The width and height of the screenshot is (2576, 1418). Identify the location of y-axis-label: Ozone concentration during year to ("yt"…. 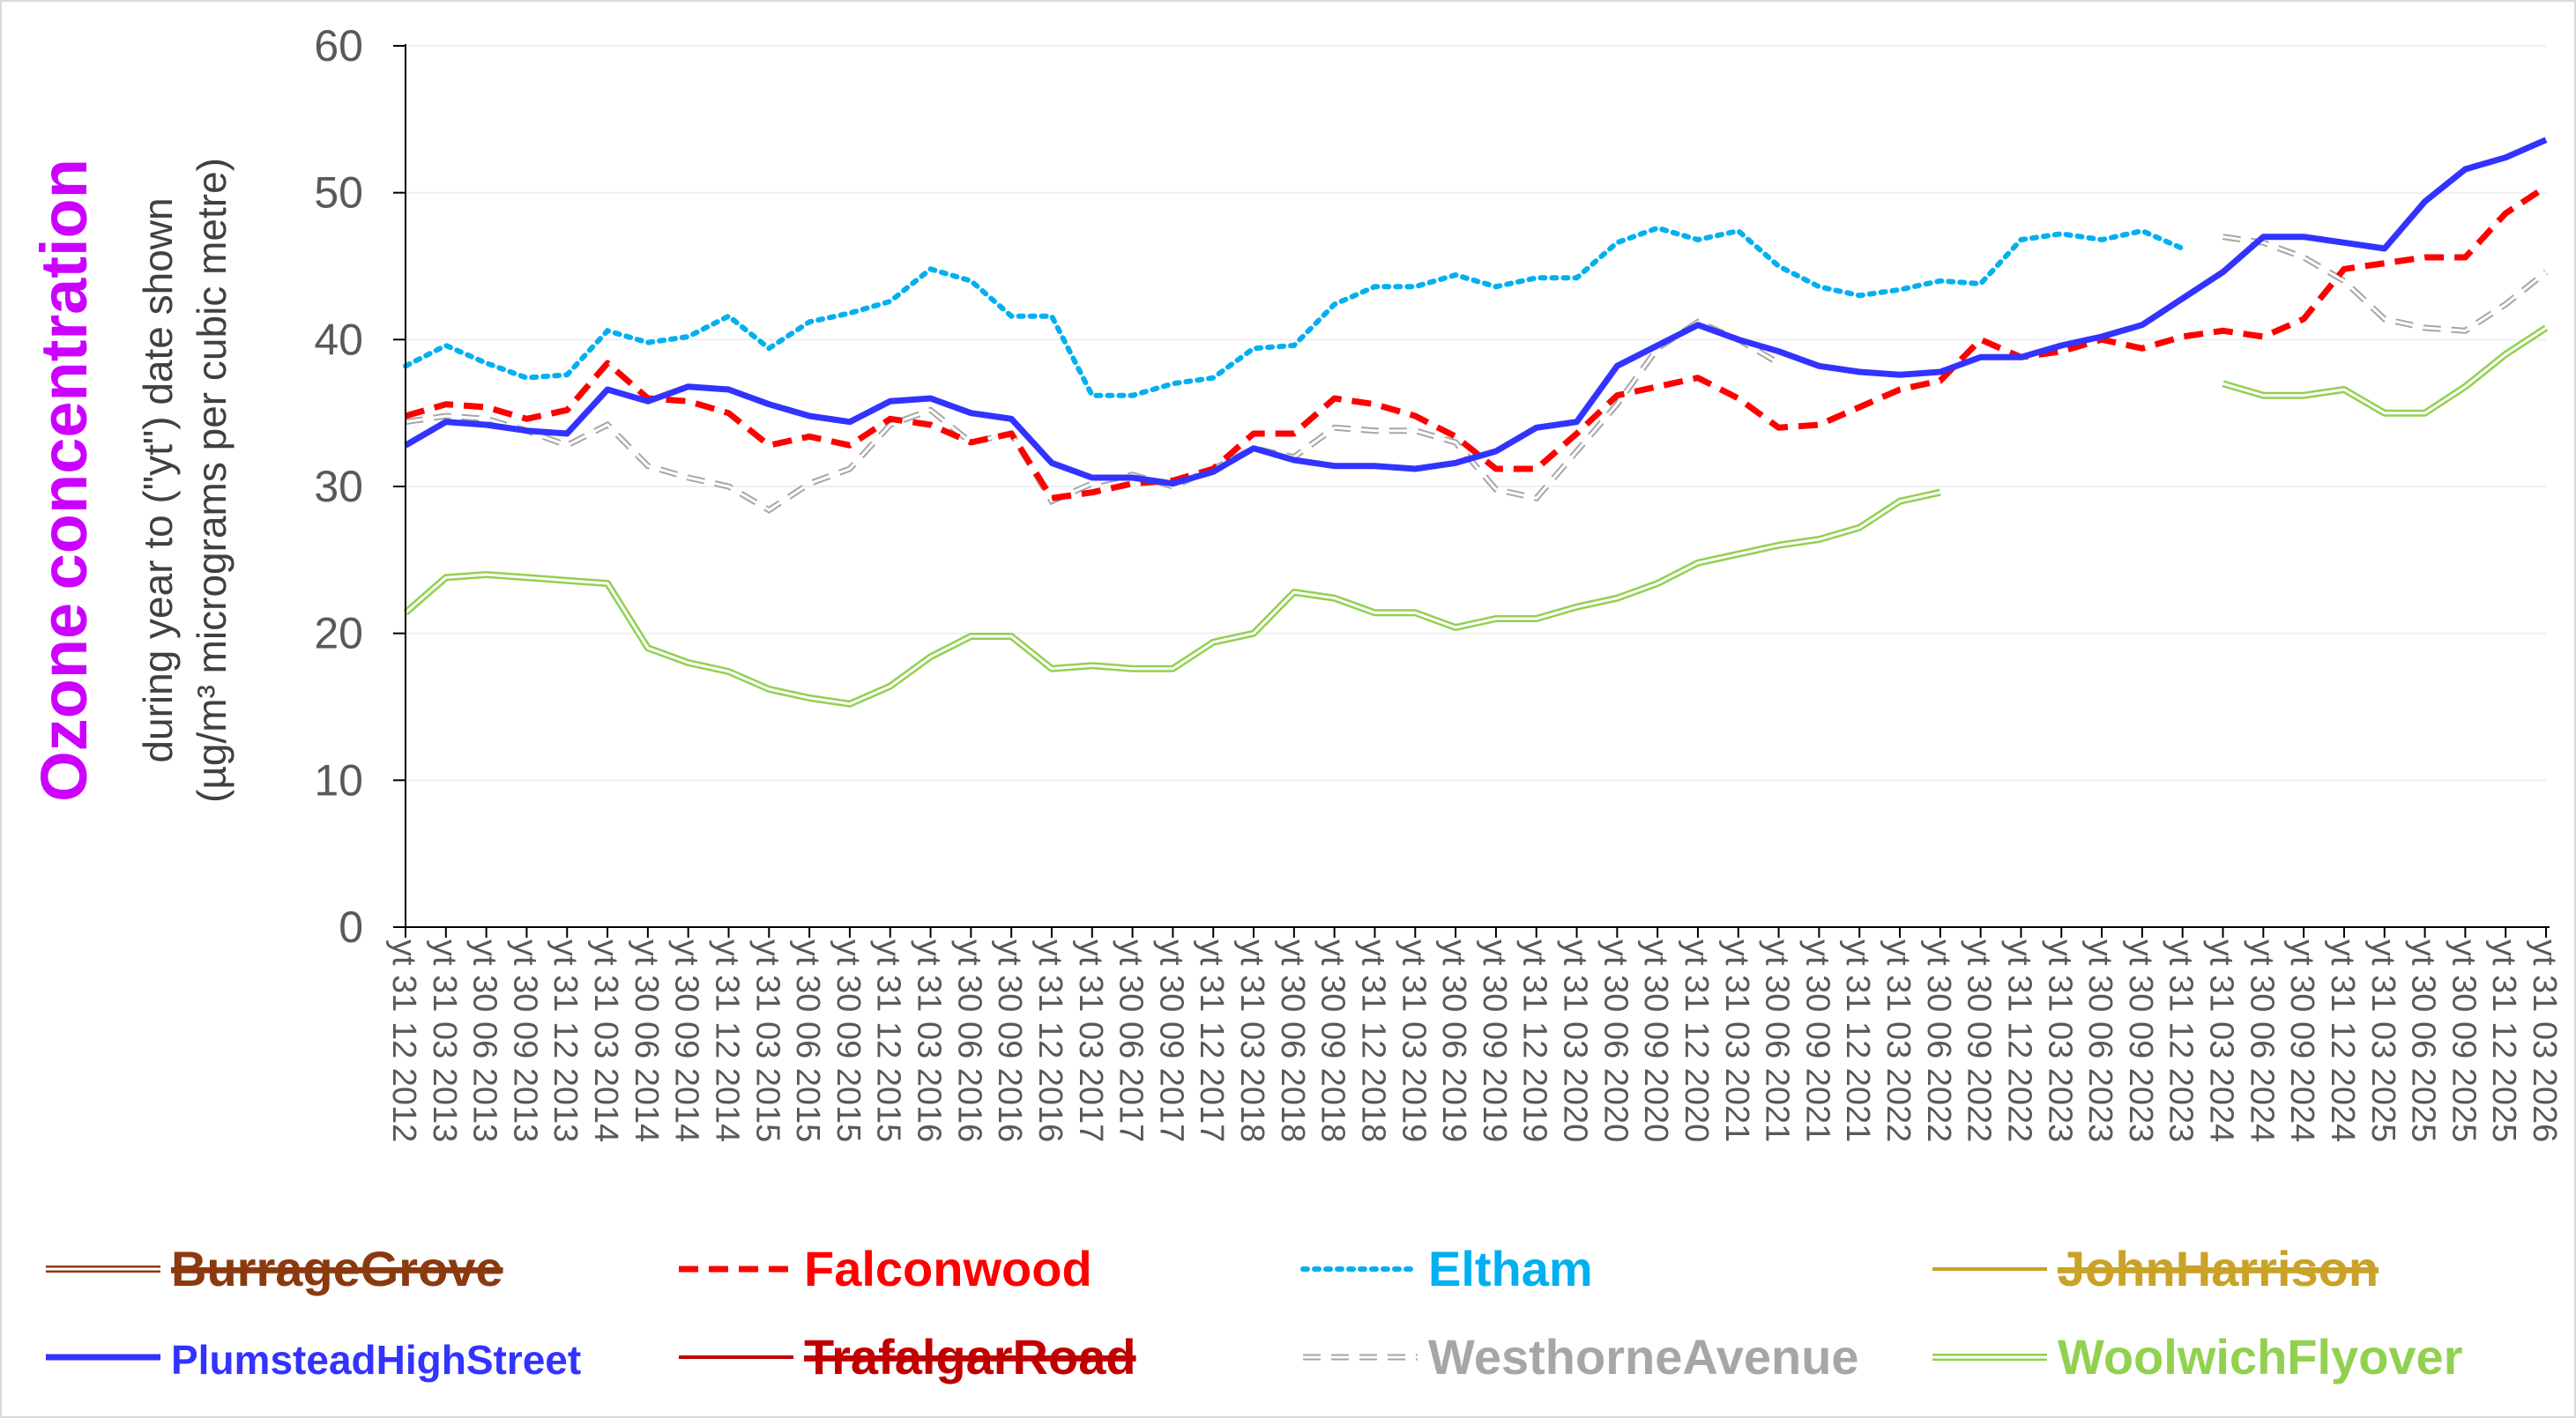
(131, 480).